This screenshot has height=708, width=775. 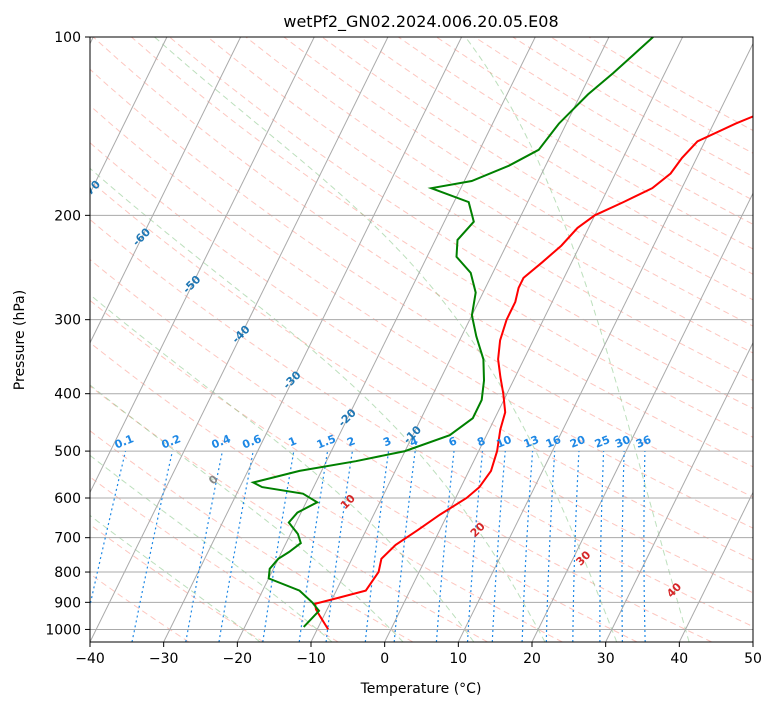 I want to click on y-tick-label: 100, so click(x=67, y=38).